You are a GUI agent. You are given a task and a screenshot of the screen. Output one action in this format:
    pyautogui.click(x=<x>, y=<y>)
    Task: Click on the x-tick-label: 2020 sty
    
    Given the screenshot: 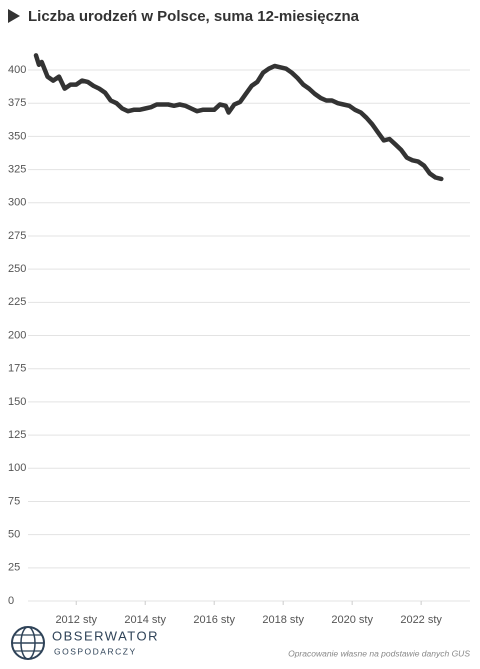 What is the action you would take?
    pyautogui.click(x=352, y=620)
    